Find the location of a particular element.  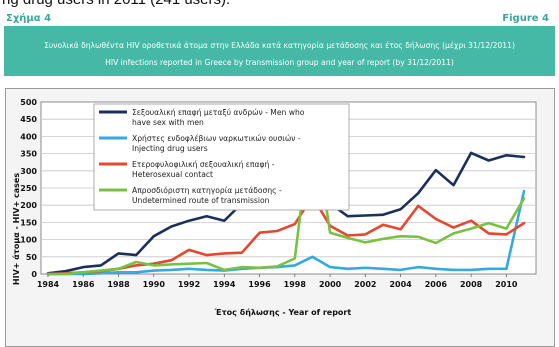

top-text-fragment: ng drug users in 2011 (241 users). is located at coordinates (116, 4).